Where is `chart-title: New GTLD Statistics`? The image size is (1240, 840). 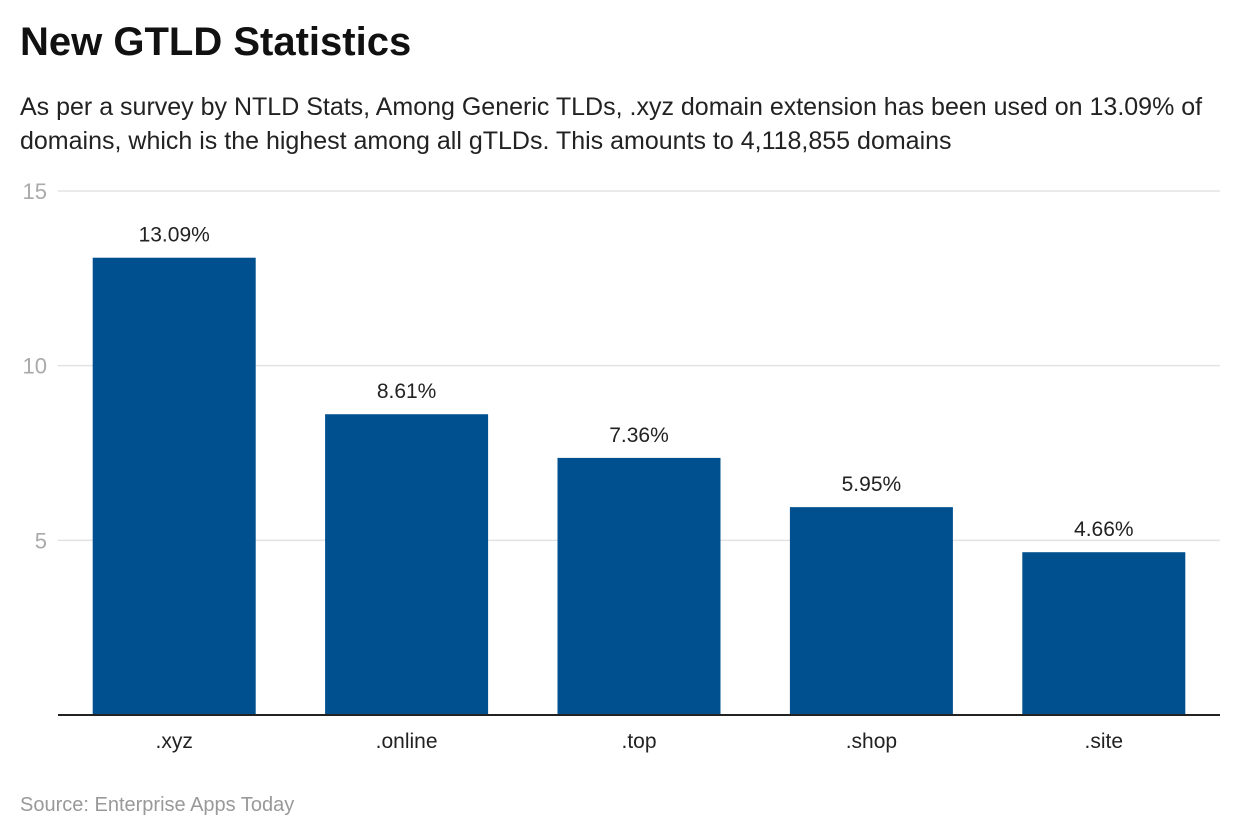
chart-title: New GTLD Statistics is located at coordinates (216, 42).